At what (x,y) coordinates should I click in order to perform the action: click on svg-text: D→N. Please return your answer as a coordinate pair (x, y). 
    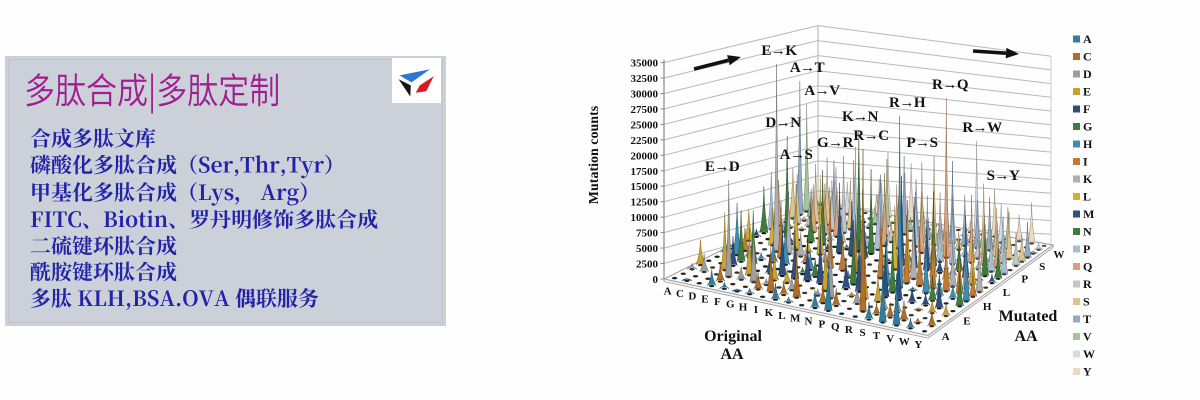
    Looking at the image, I should click on (783, 123).